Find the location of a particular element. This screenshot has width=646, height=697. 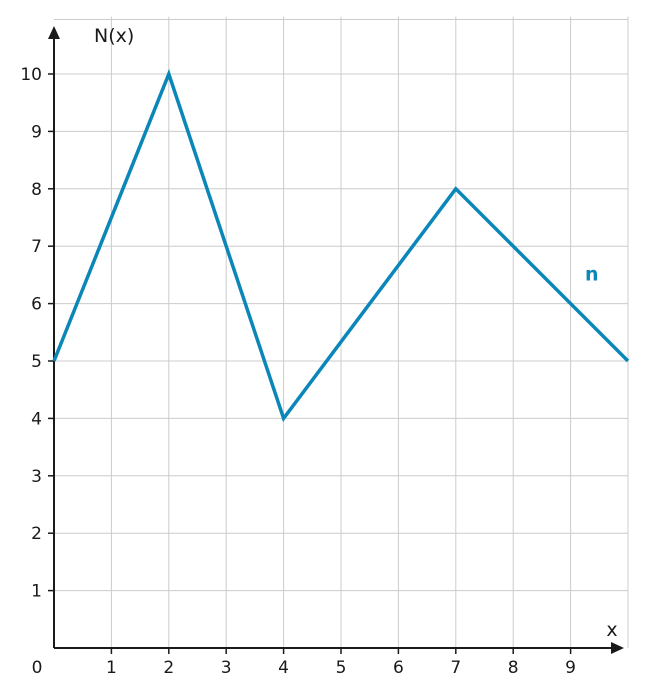

x-tick-label: 4 is located at coordinates (283, 668).